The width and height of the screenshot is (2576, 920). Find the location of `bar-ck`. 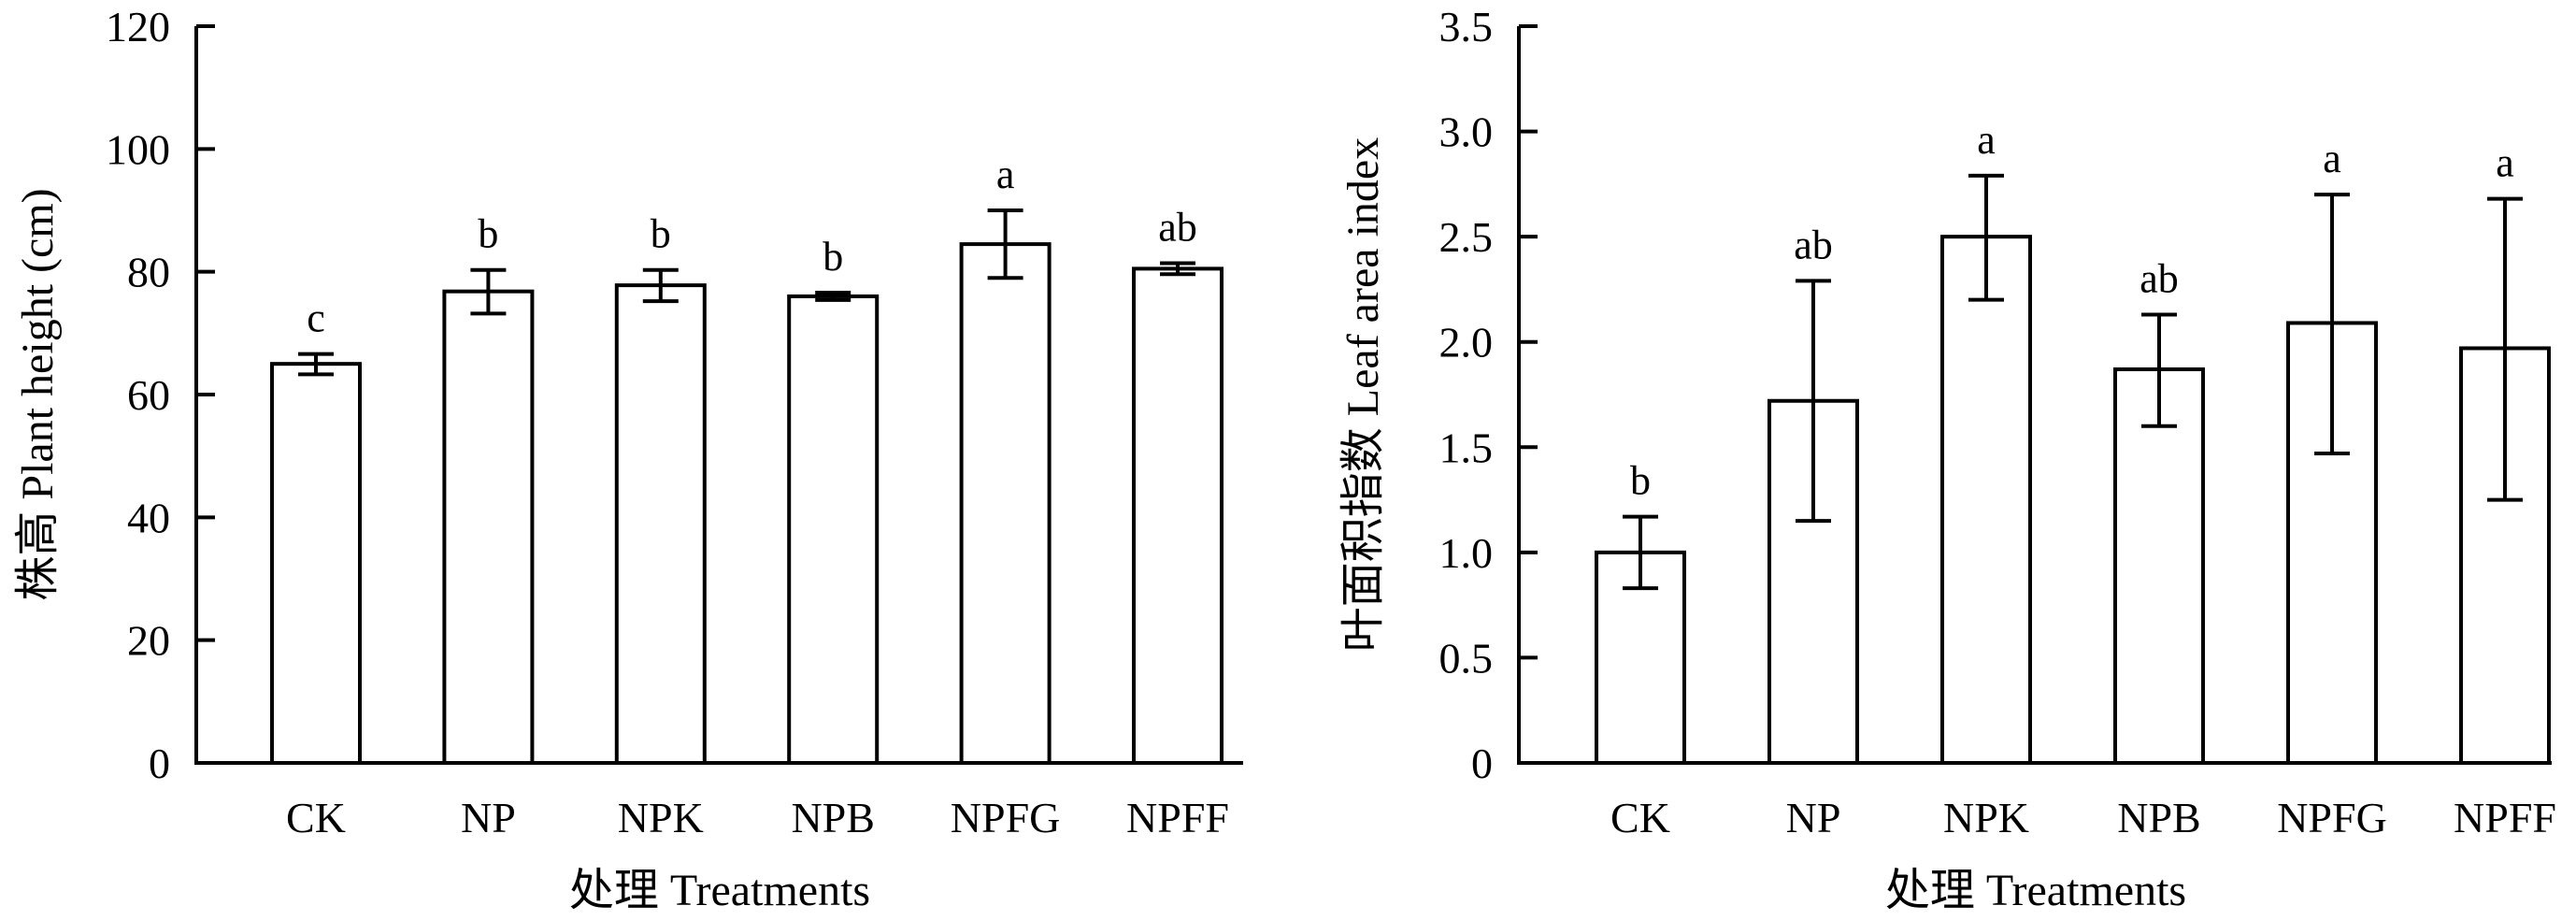

bar-ck is located at coordinates (316, 563).